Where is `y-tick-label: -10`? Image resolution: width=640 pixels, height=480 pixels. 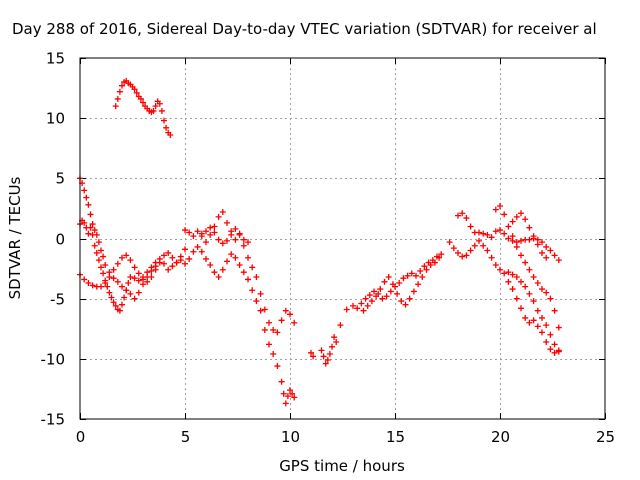 y-tick-label: -10 is located at coordinates (53, 360).